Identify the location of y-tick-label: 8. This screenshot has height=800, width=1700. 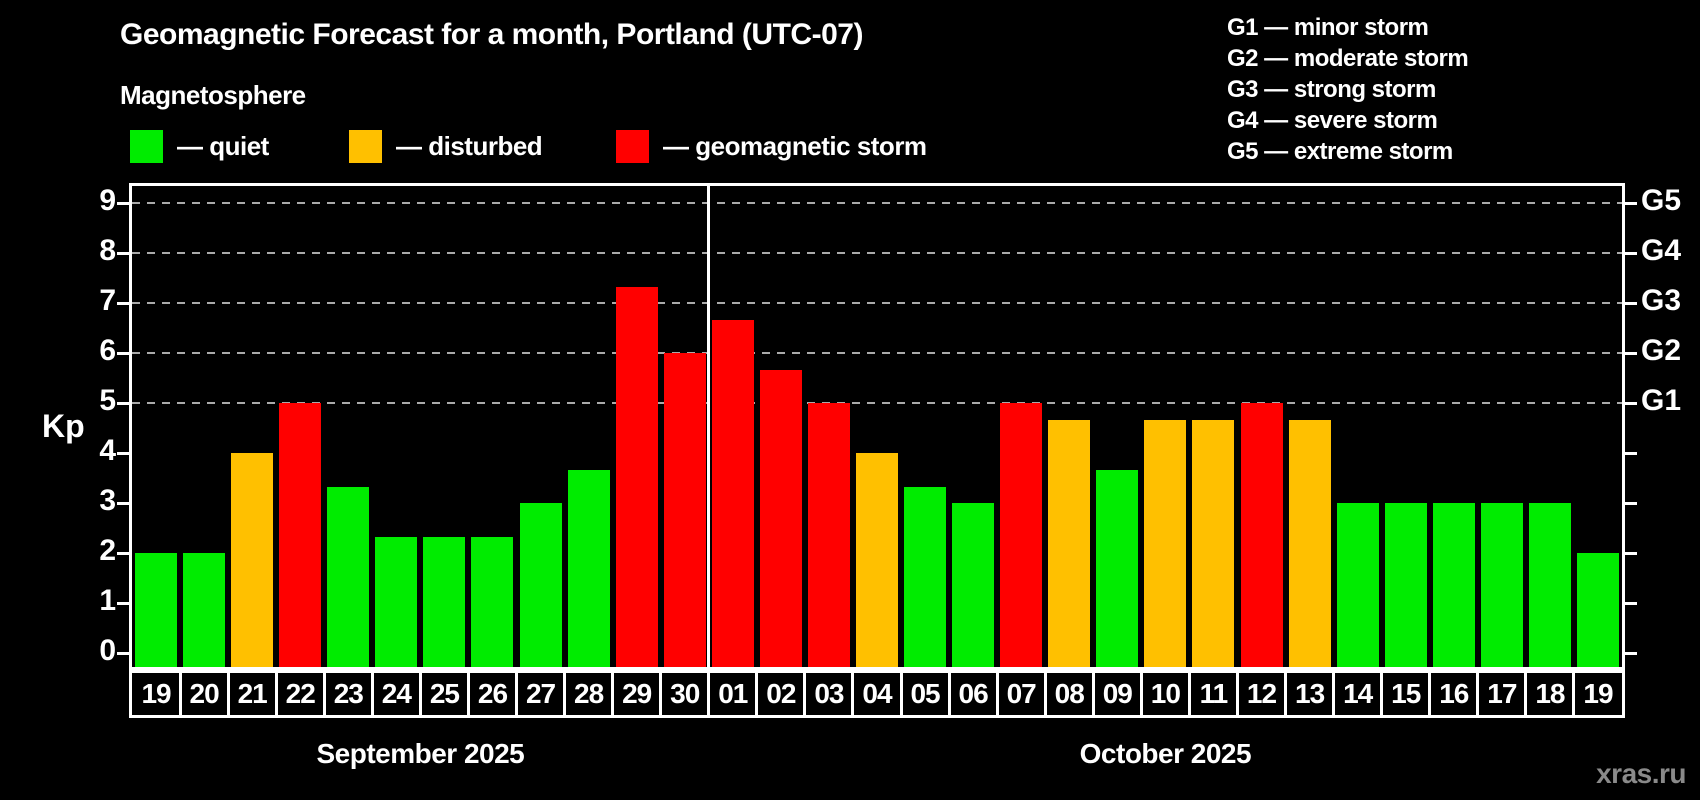
(107, 250).